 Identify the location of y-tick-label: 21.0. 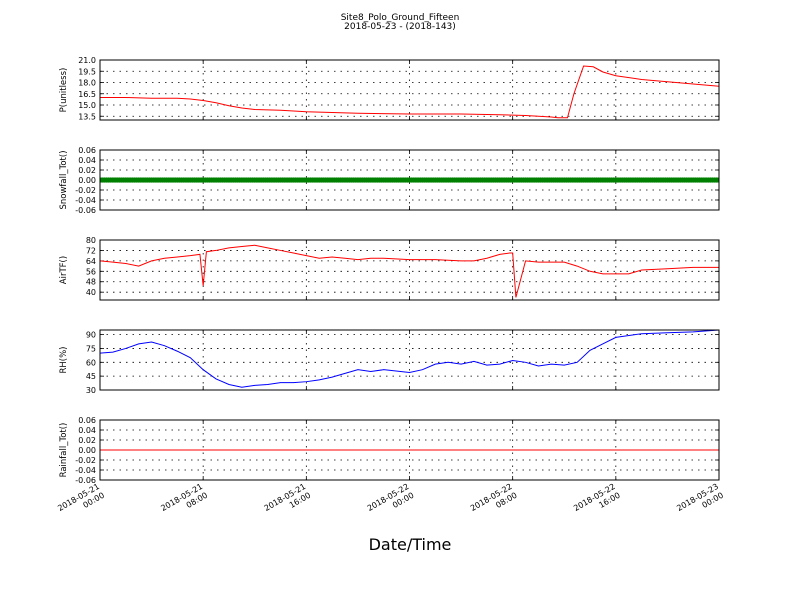
(87, 60).